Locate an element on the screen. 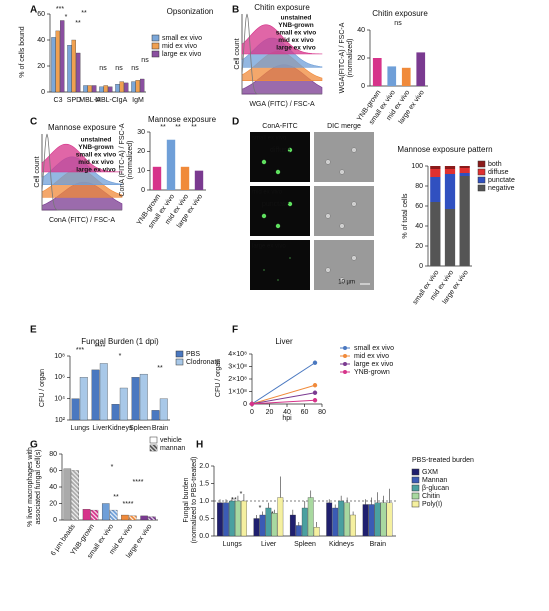  legend-label: diffuse is located at coordinates (498, 172).